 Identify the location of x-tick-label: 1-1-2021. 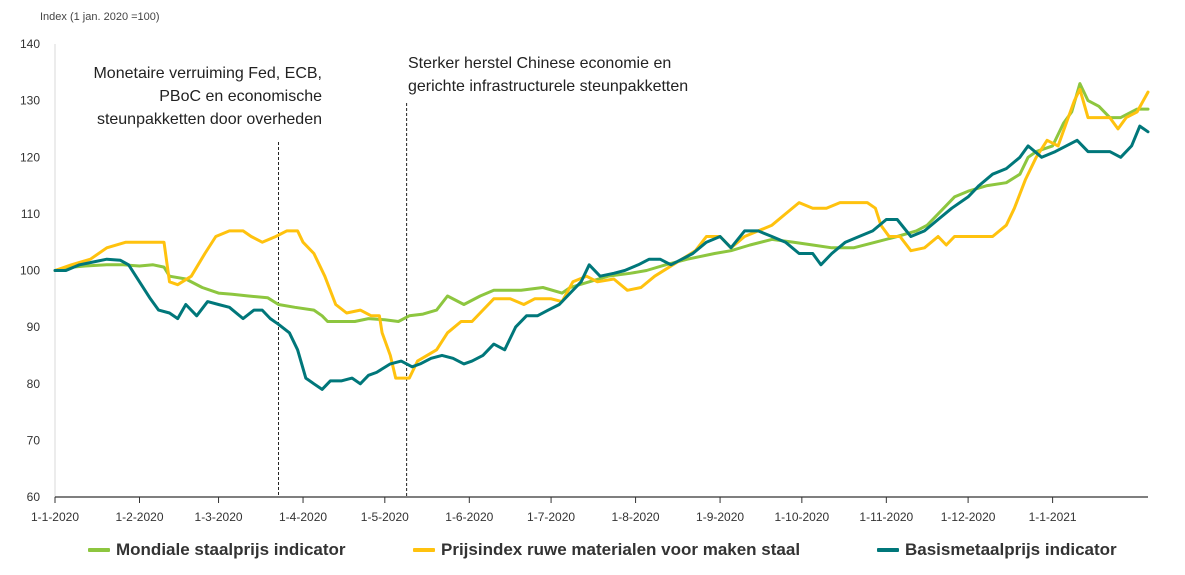
(1053, 517).